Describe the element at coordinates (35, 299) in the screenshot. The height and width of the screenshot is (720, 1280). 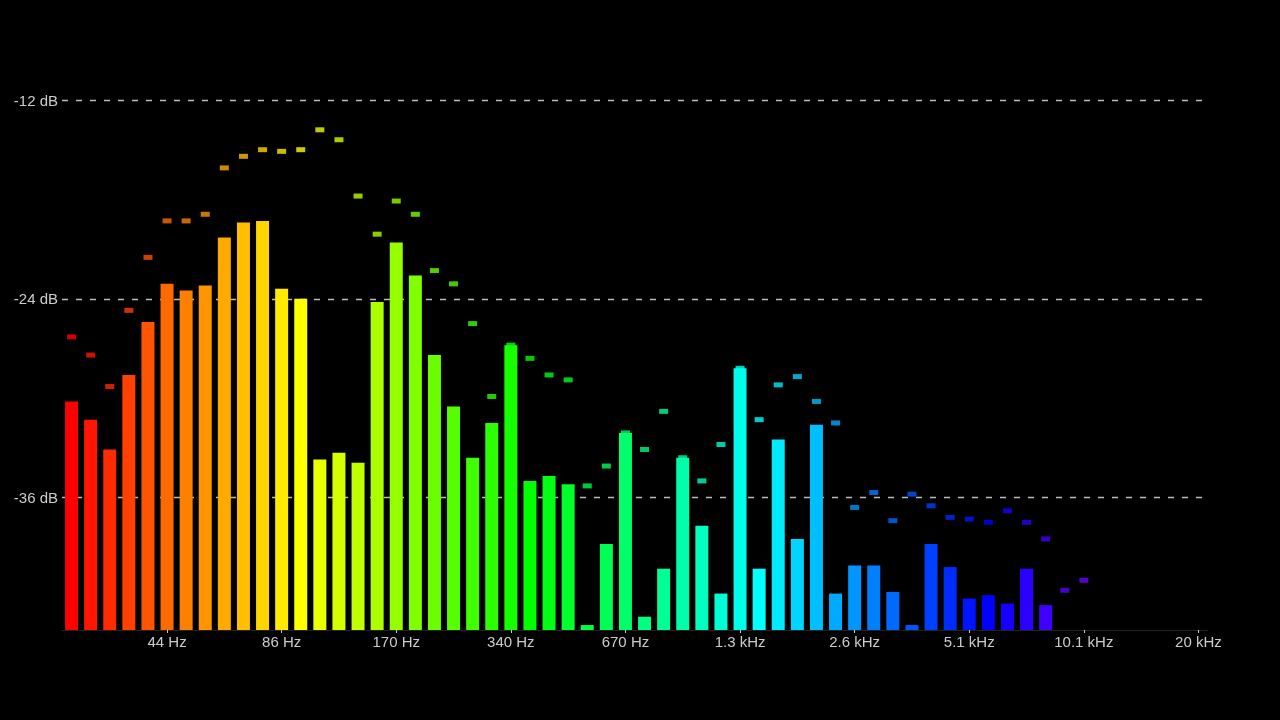
I see `y-tick-label: -24 dB` at that location.